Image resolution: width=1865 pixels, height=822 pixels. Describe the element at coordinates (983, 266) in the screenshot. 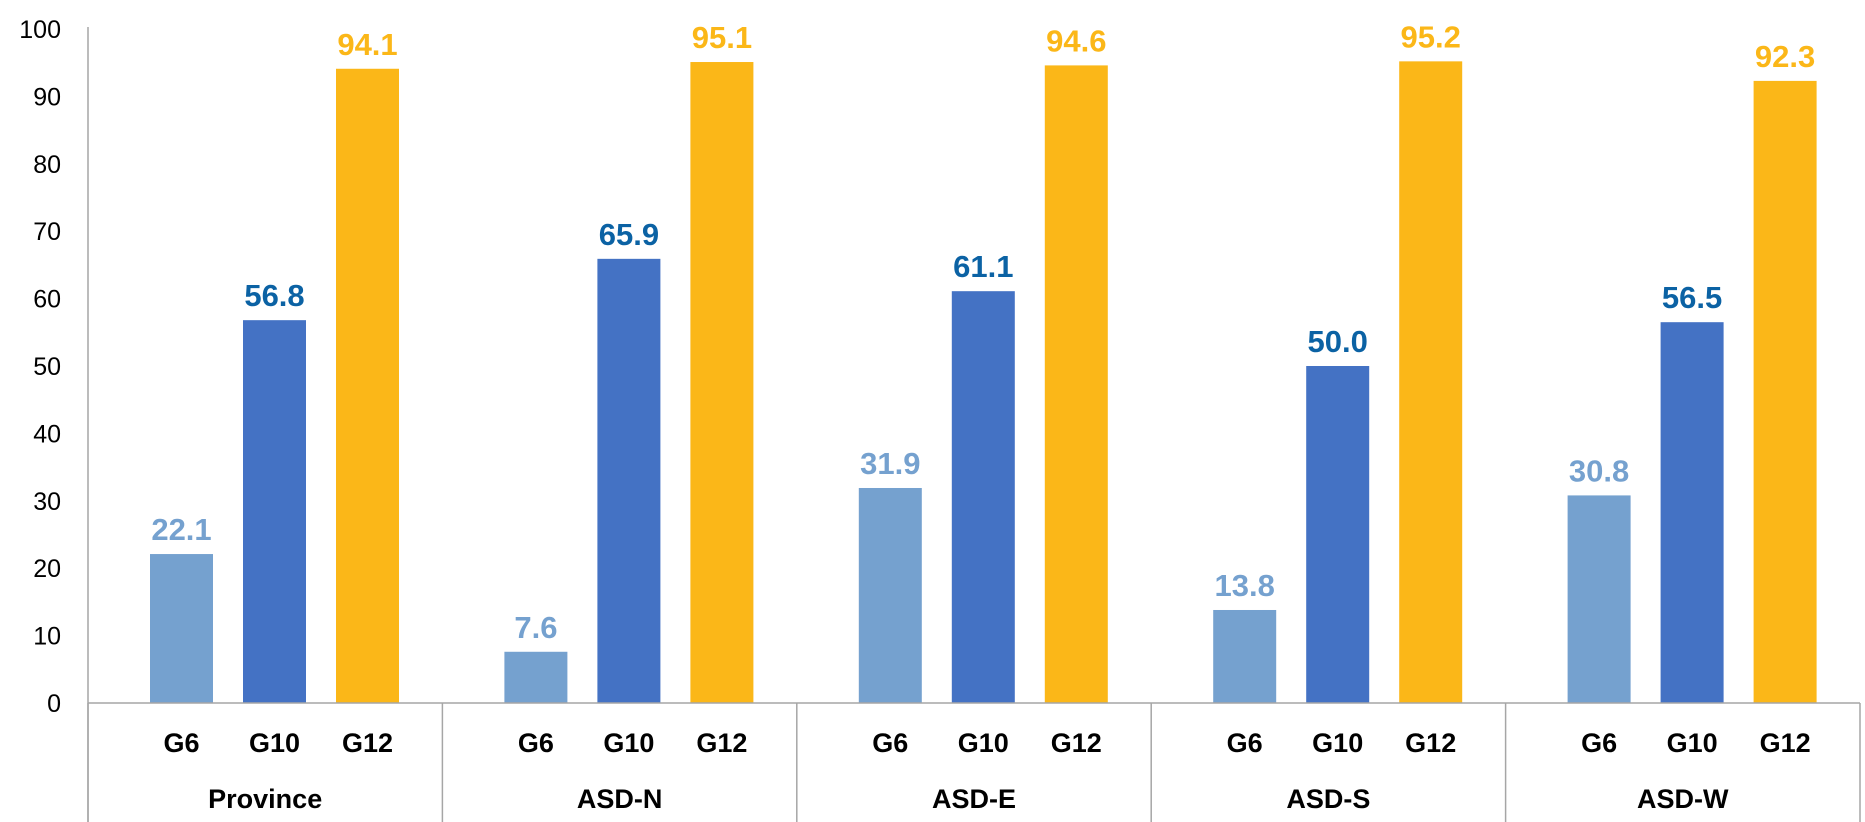

I see `data-label: 61.1` at that location.